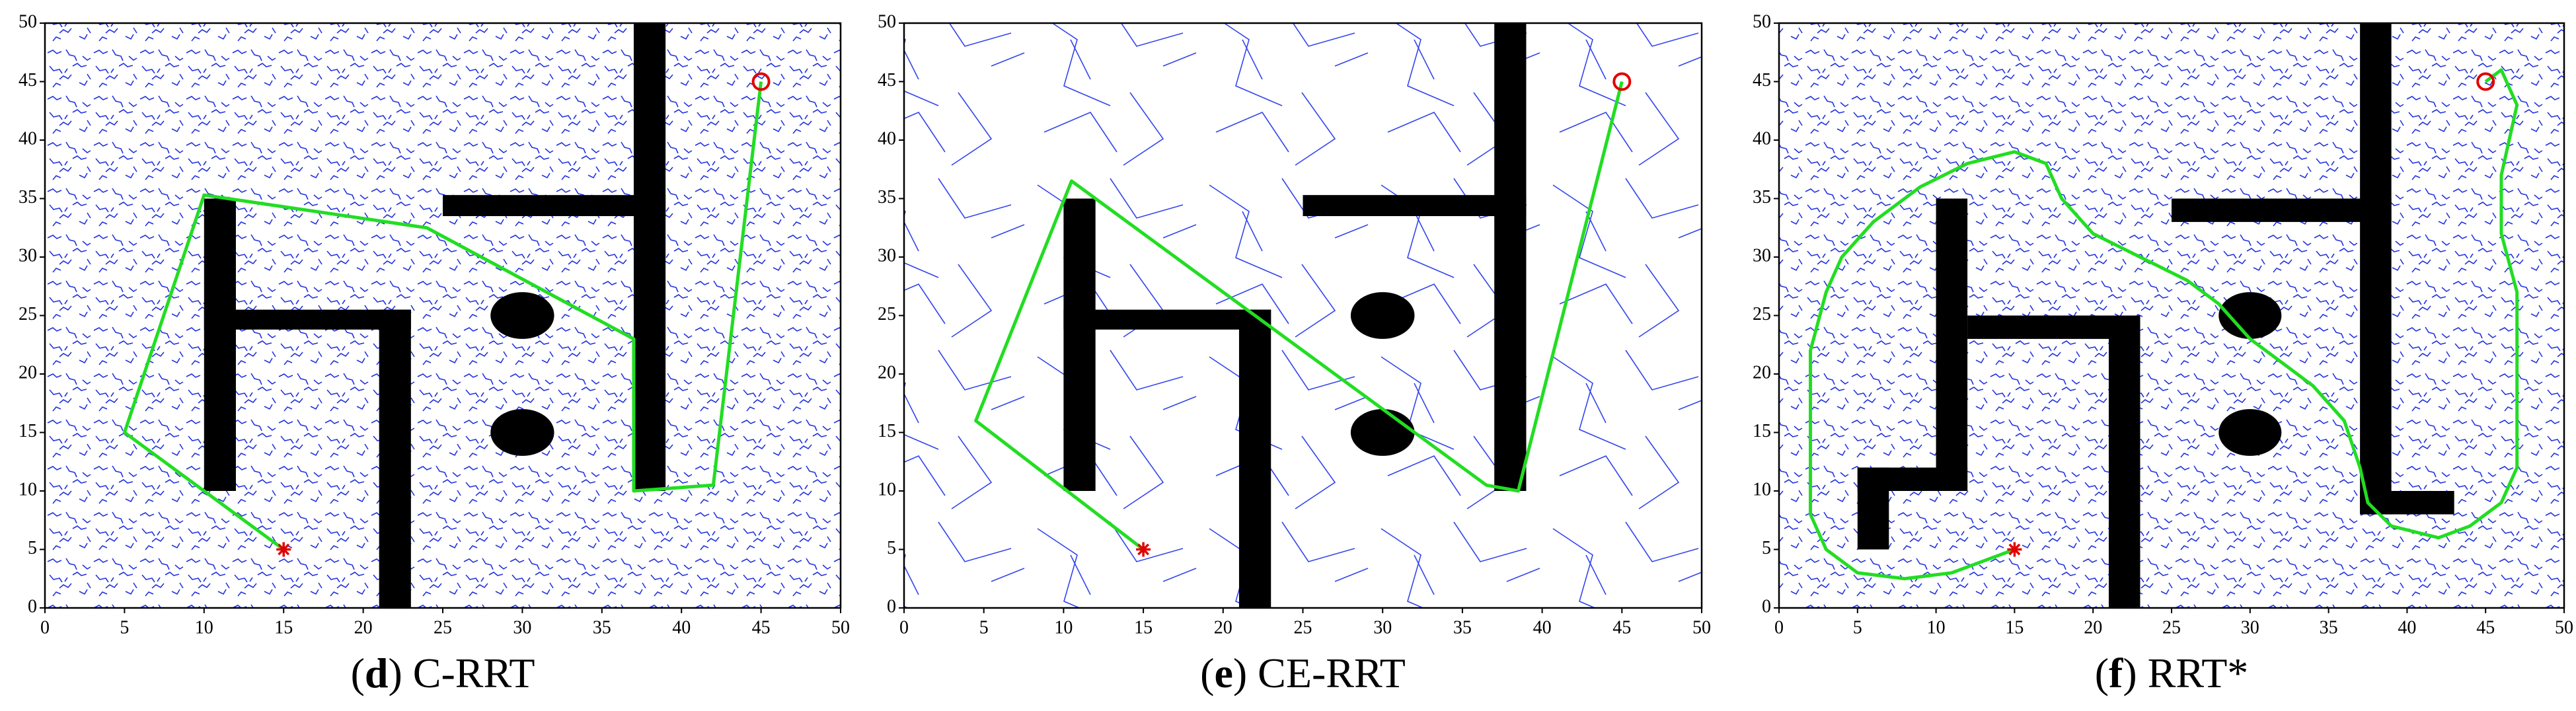 The width and height of the screenshot is (2576, 711). I want to click on caption: (e) CE-RRT, so click(1303, 673).